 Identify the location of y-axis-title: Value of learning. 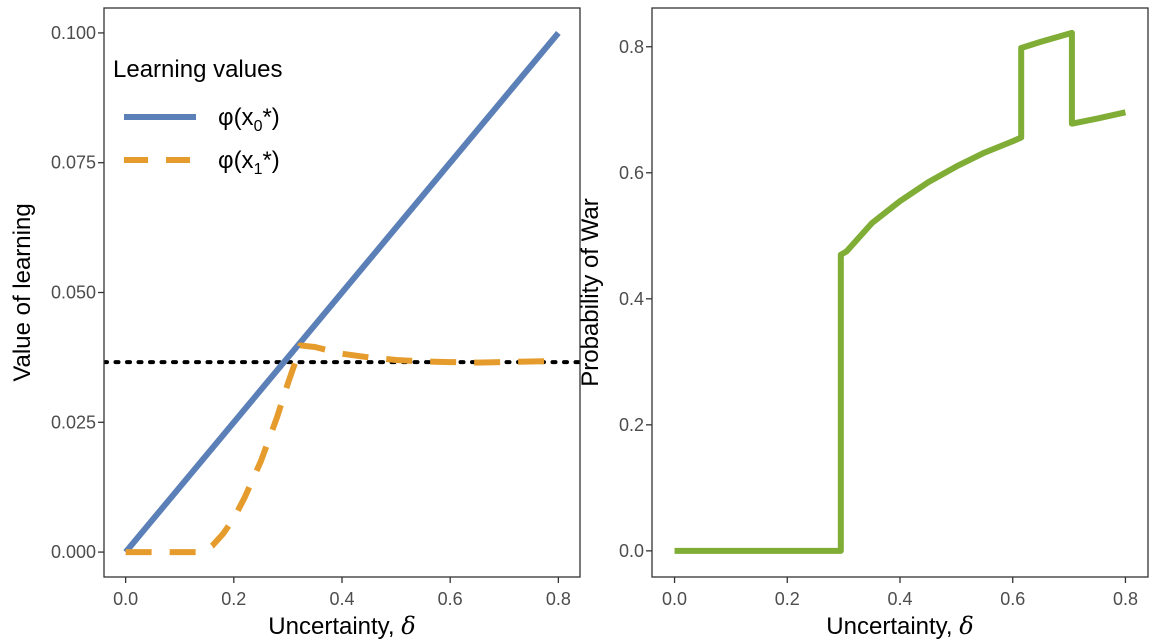
(22, 292).